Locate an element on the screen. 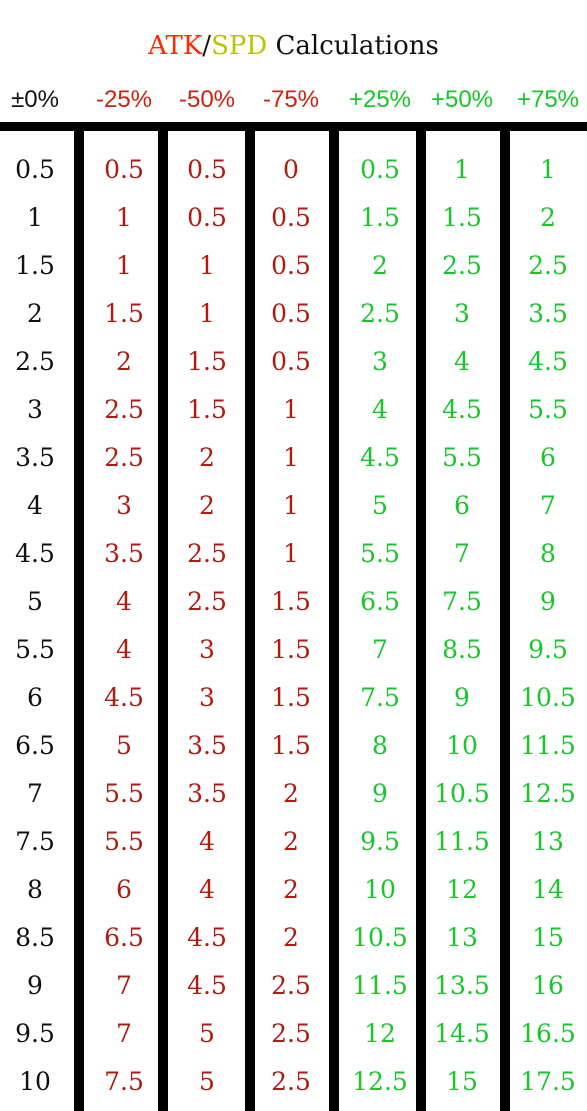 This screenshot has width=587, height=1111. title-atk: ATK is located at coordinates (175, 46).